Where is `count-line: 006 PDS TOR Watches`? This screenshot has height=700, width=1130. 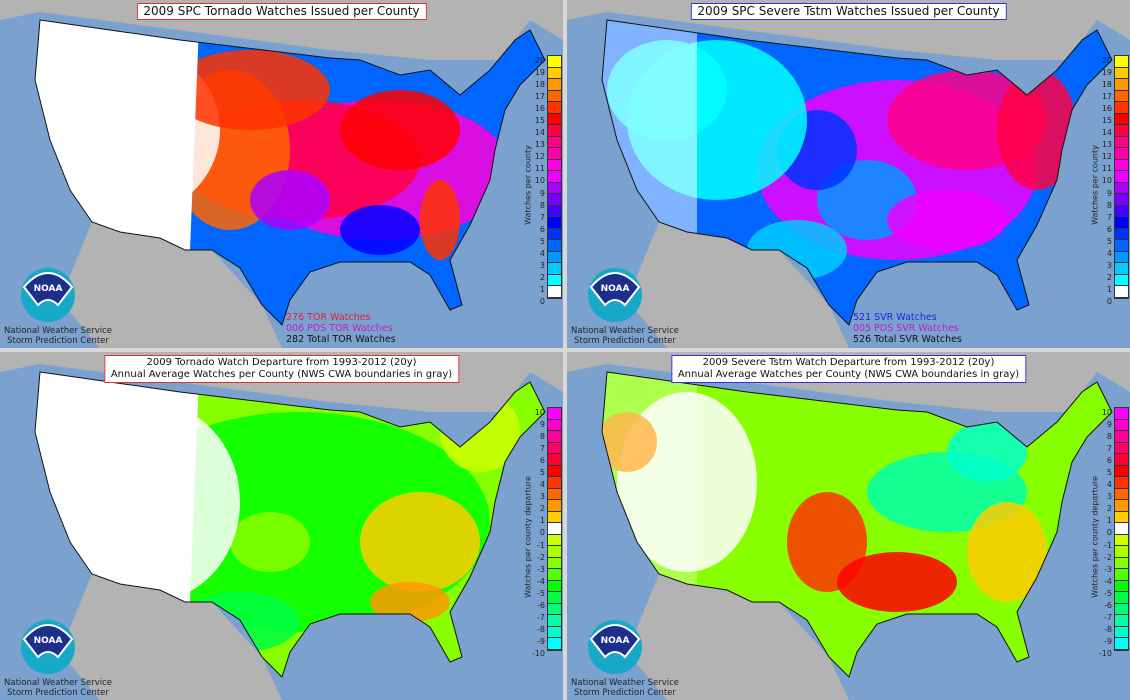
count-line: 006 PDS TOR Watches is located at coordinates (339, 328).